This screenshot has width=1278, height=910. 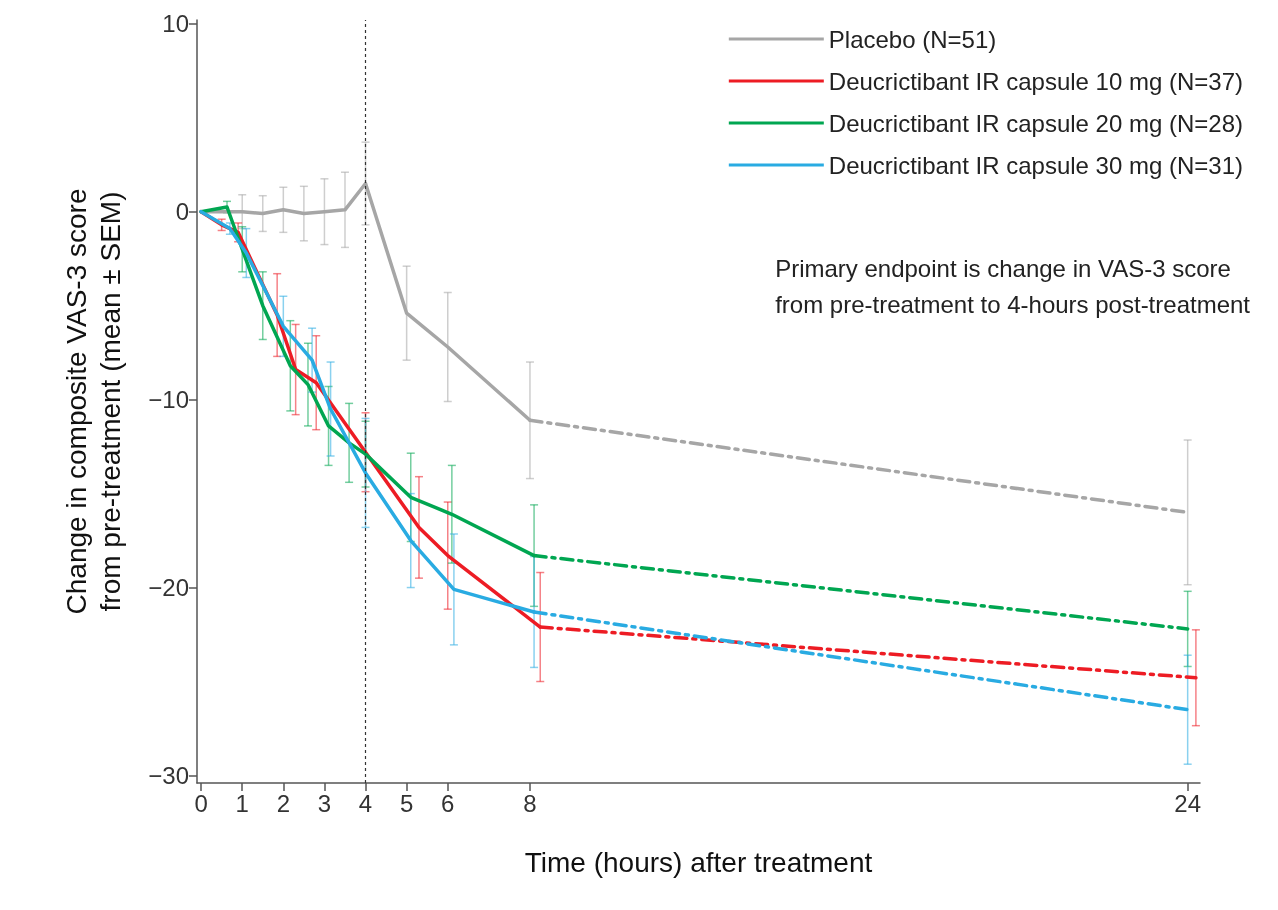 What do you see at coordinates (912, 39) in the screenshot?
I see `legend-label: Placebo (N=51)` at bounding box center [912, 39].